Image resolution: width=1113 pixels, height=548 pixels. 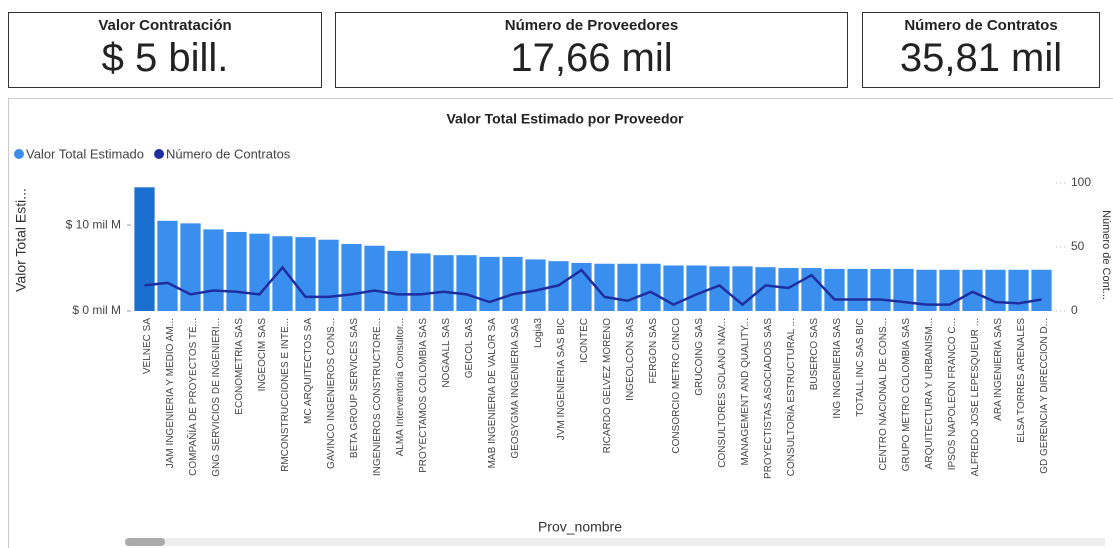 I want to click on kpi-value: $ 5 bill., so click(x=165, y=58).